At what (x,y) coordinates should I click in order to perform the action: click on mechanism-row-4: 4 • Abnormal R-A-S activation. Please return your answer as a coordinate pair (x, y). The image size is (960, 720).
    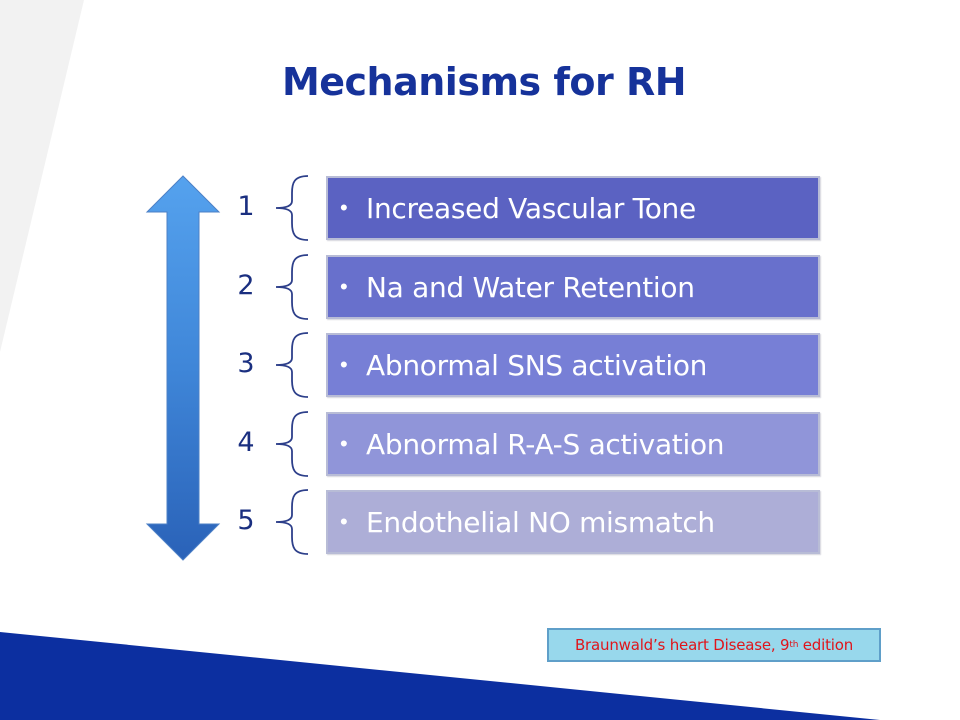
    Looking at the image, I should click on (528, 444).